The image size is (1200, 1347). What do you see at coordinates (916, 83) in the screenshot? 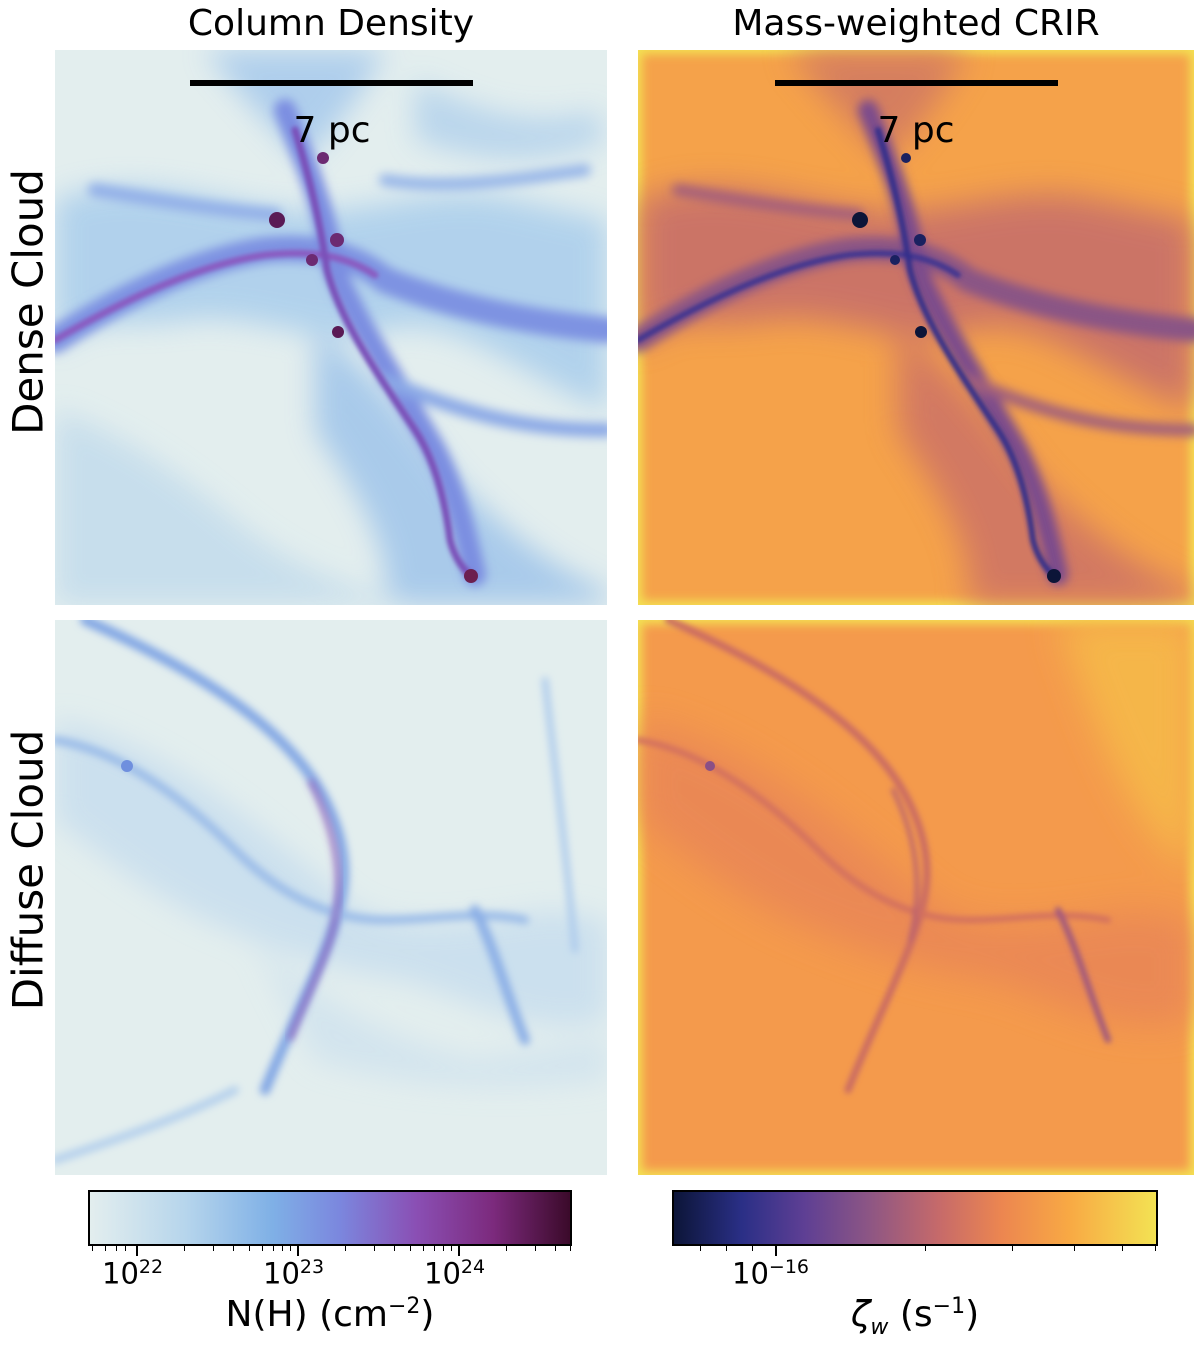
I see `scale-bar-right` at bounding box center [916, 83].